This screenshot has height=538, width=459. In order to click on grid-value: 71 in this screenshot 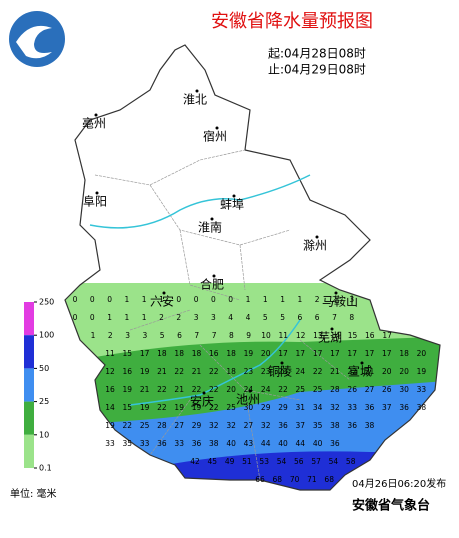, I will do `click(312, 479)`.